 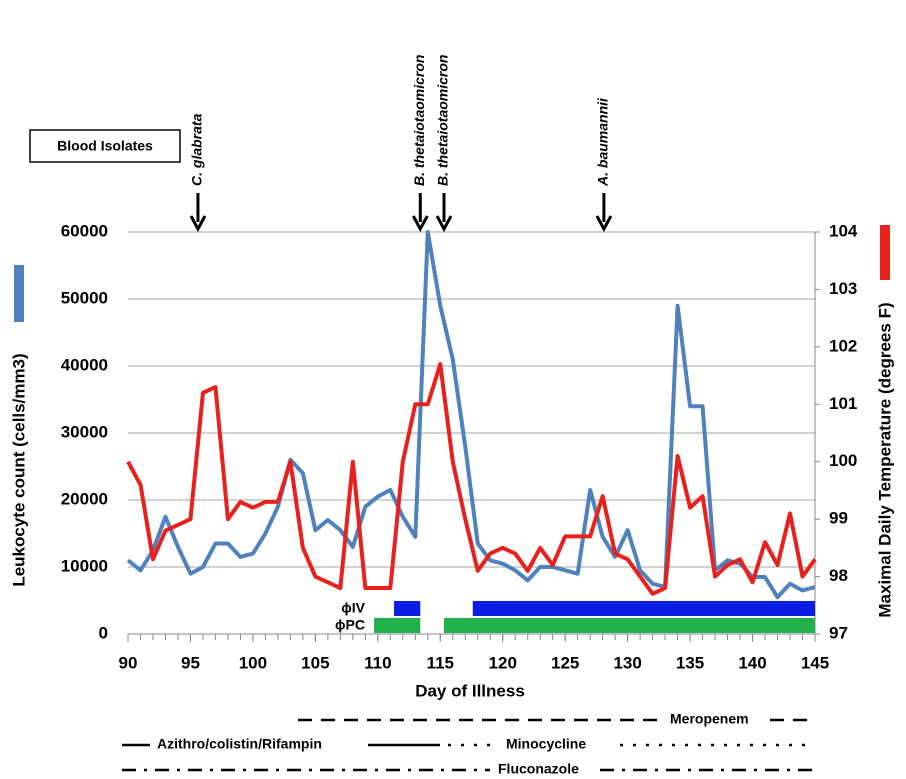 I want to click on y-axis-label: Leukocyte count (cells/mm3), so click(x=18, y=469).